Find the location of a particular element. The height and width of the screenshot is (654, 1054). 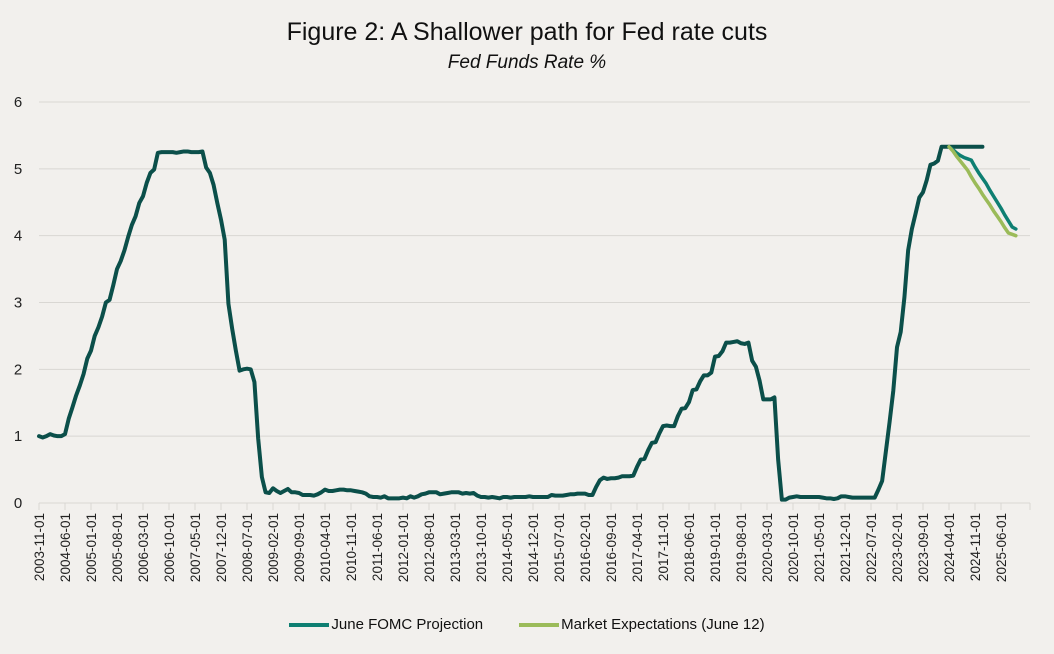

x-tick-label: 2012-01-01 is located at coordinates (403, 547).